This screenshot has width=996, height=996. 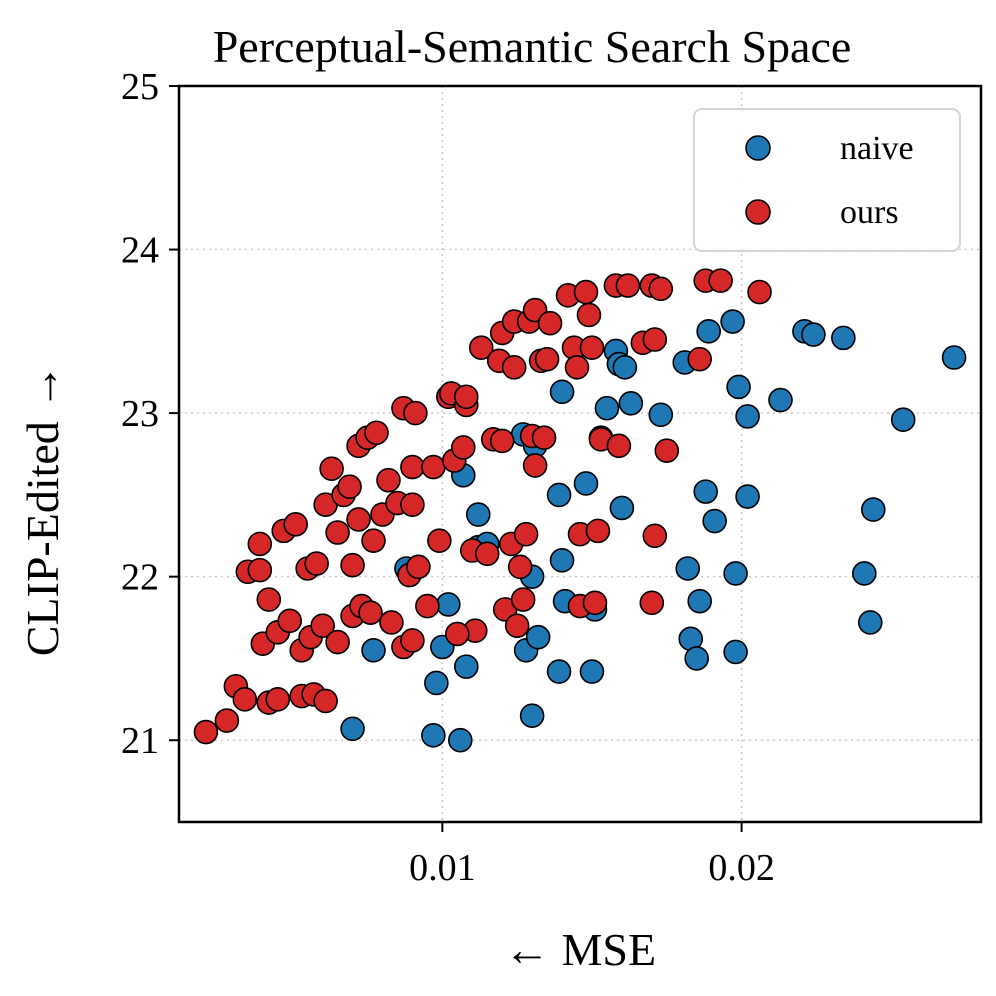 I want to click on y-axis-label: CLIP-Edited →, so click(x=42, y=510).